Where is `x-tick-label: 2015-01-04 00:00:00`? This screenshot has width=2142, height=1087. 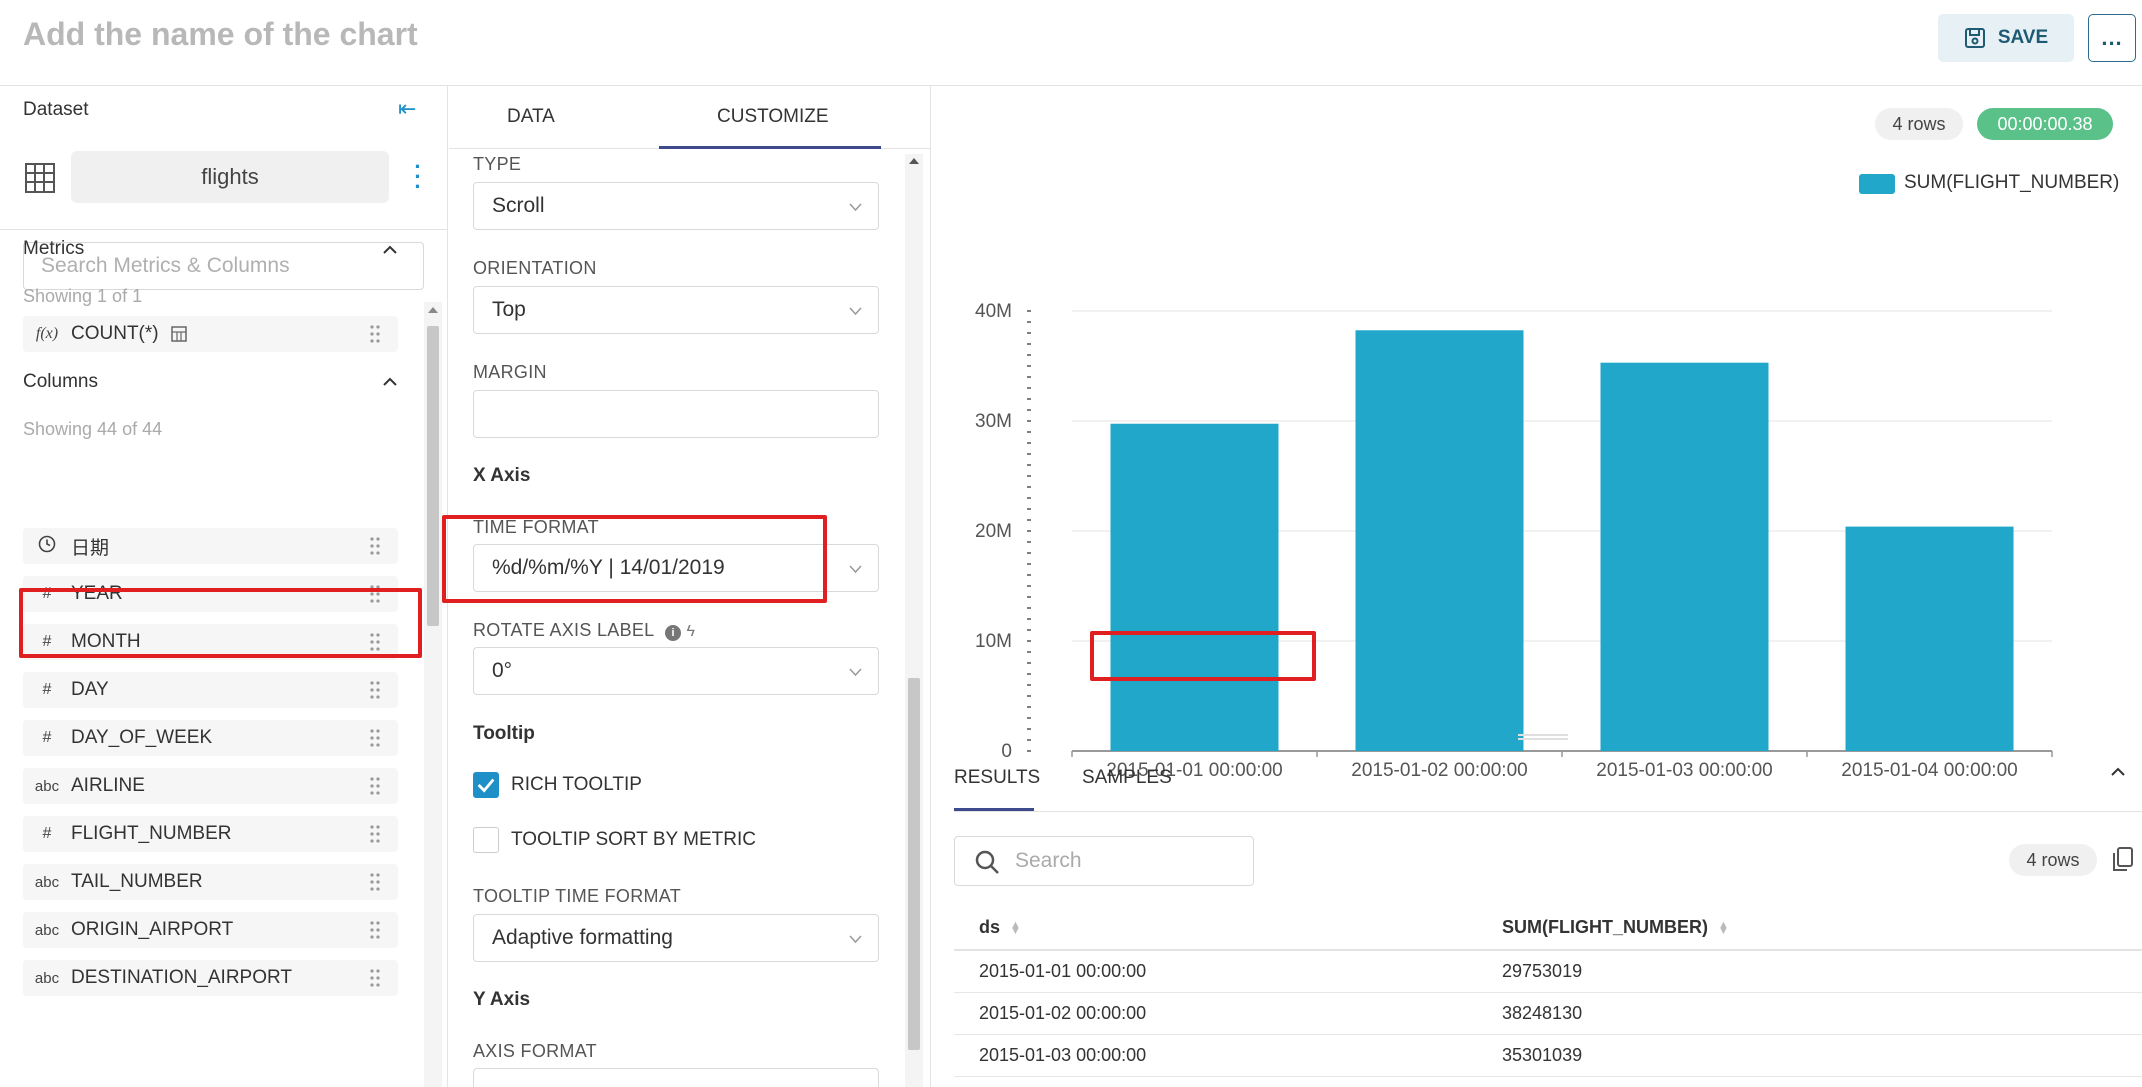
x-tick-label: 2015-01-04 00:00:00 is located at coordinates (1929, 770).